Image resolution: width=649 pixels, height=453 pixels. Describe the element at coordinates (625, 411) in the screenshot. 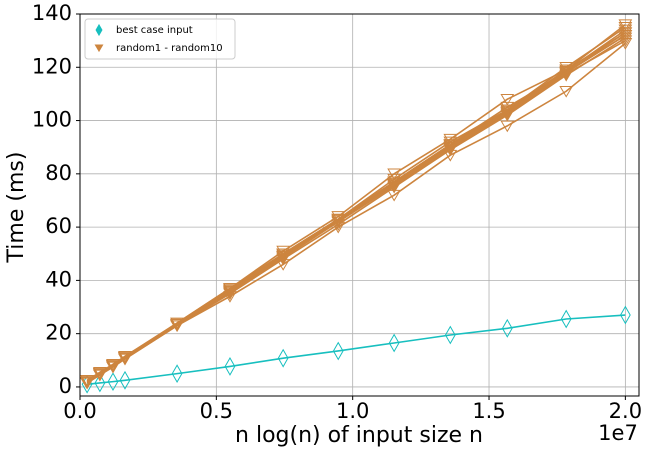

I see `x-tick-label: 2.0` at that location.